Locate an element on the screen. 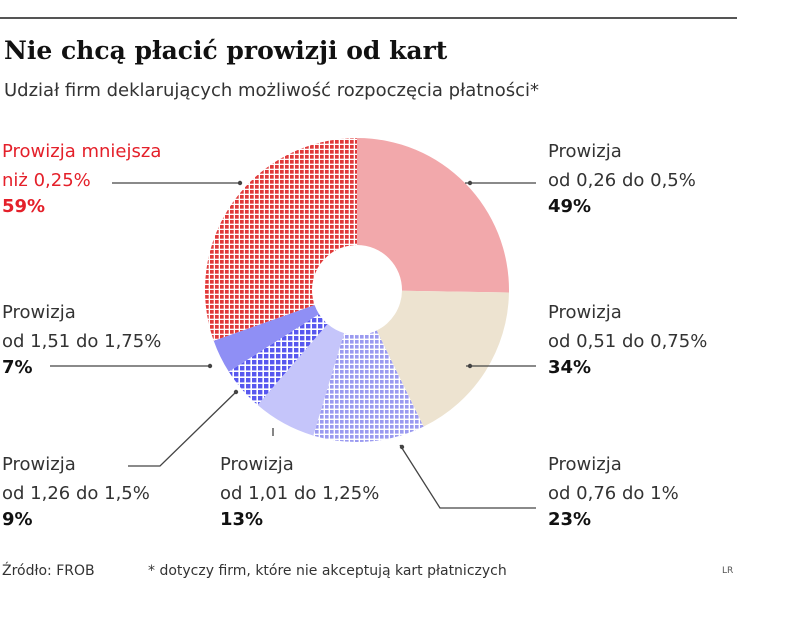  label-slice-5-line1: Prowizja is located at coordinates (39, 464).